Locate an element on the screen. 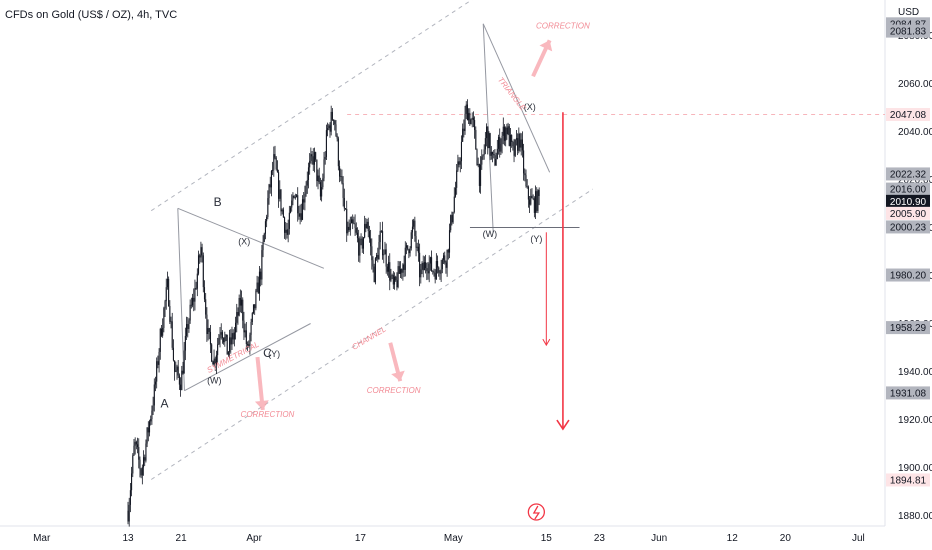  price-label-box is located at coordinates (908, 480).